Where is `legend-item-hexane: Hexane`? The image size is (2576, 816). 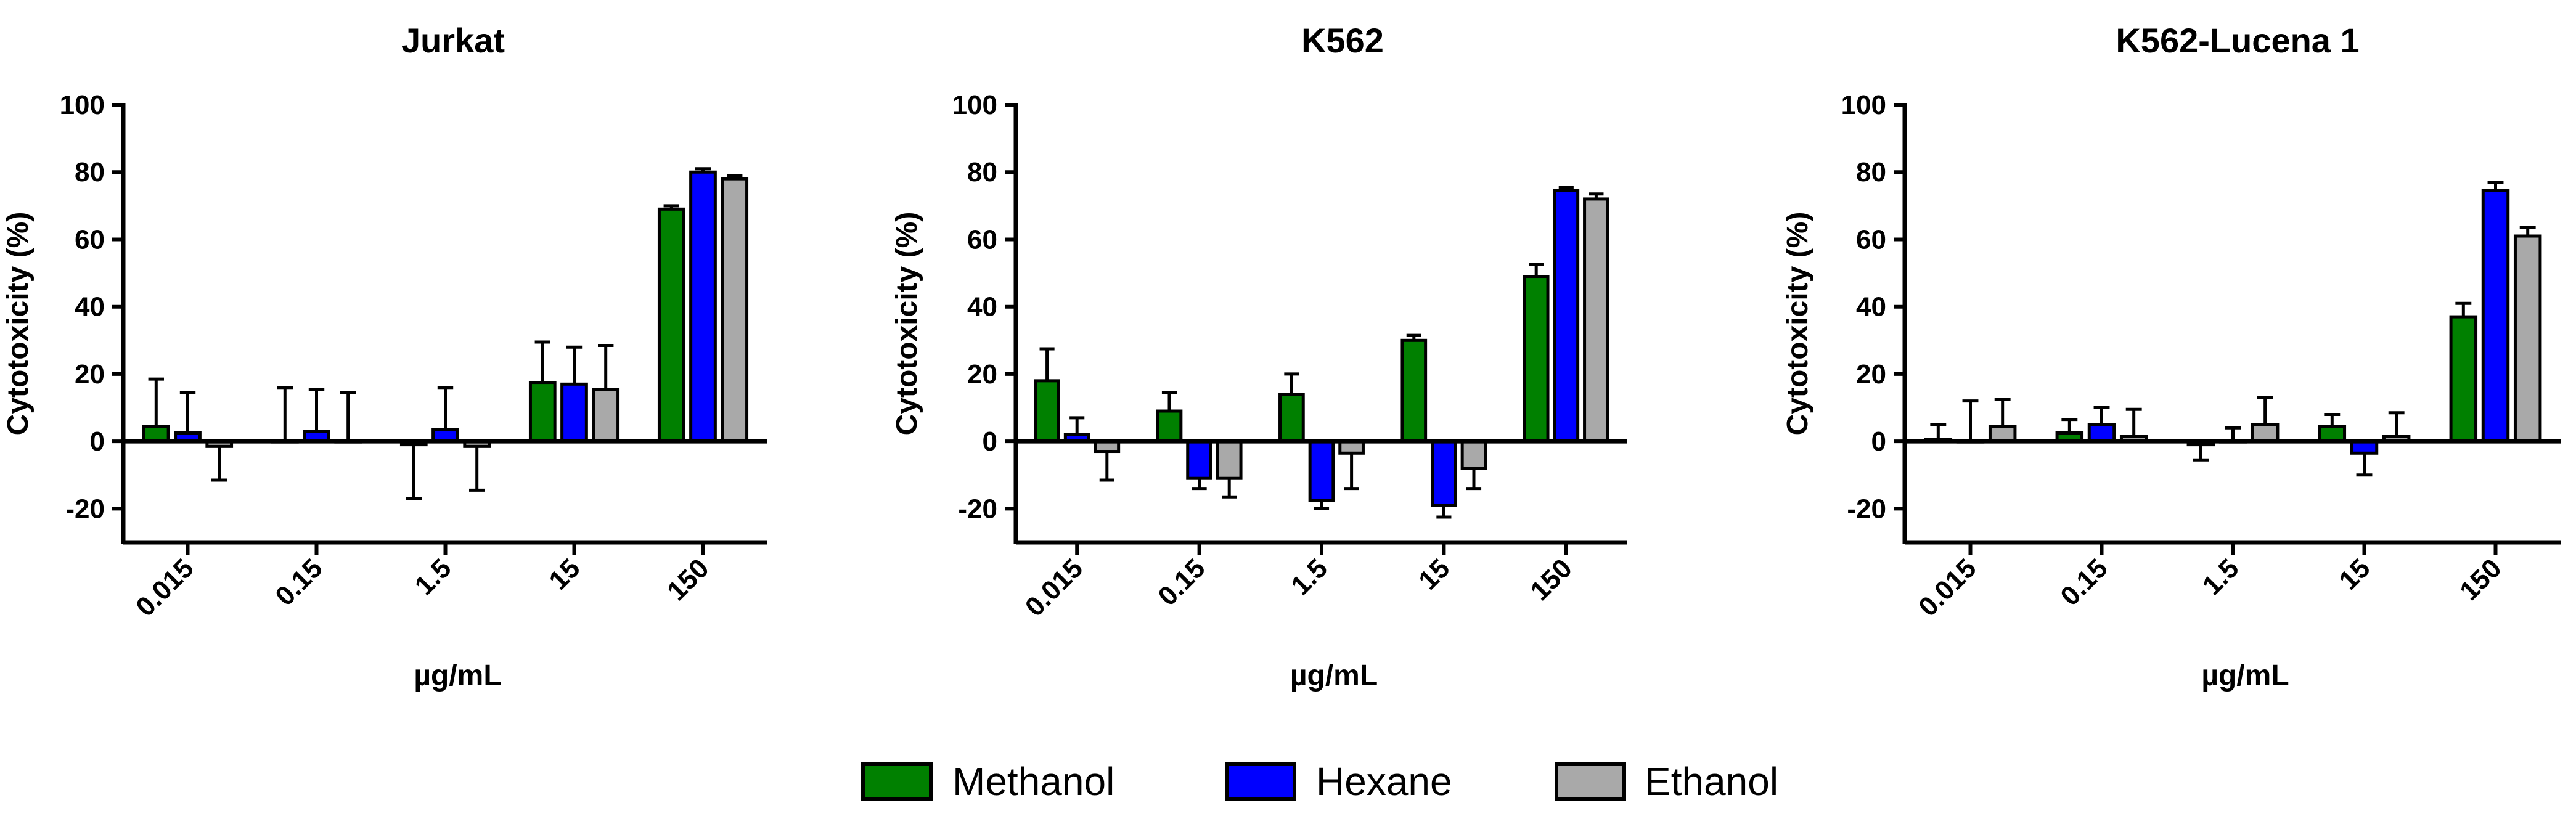 legend-item-hexane: Hexane is located at coordinates (1338, 781).